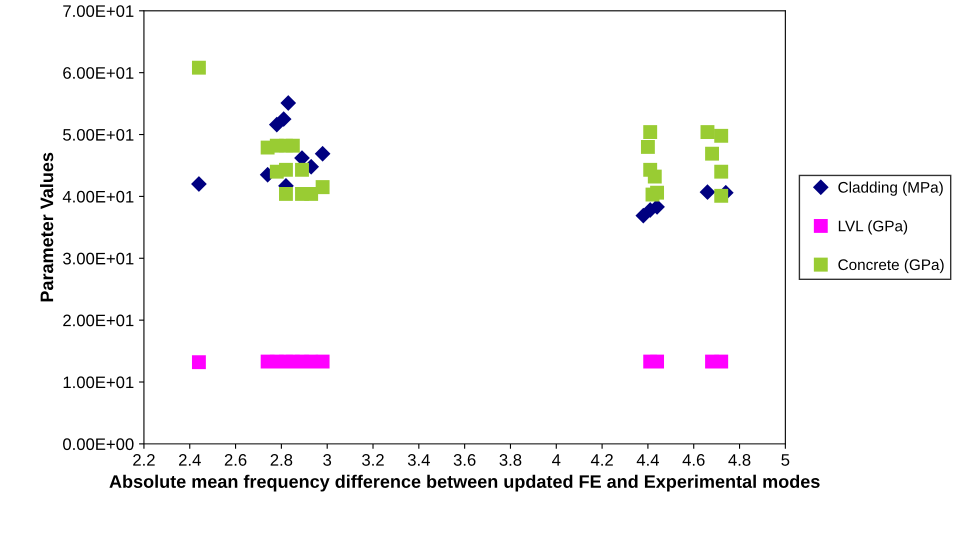 The width and height of the screenshot is (966, 540). Describe the element at coordinates (373, 460) in the screenshot. I see `x-tick-label: 3.2` at that location.